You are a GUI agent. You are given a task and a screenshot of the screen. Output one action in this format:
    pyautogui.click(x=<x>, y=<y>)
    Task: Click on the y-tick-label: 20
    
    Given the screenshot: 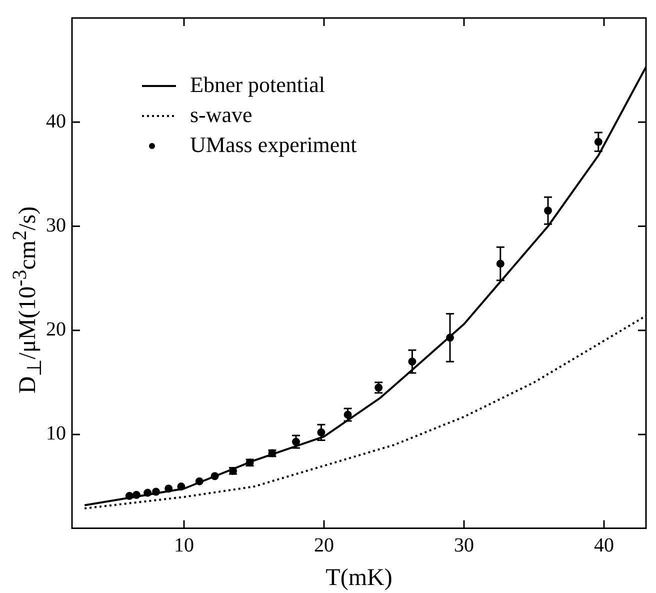 What is the action you would take?
    pyautogui.click(x=56, y=329)
    